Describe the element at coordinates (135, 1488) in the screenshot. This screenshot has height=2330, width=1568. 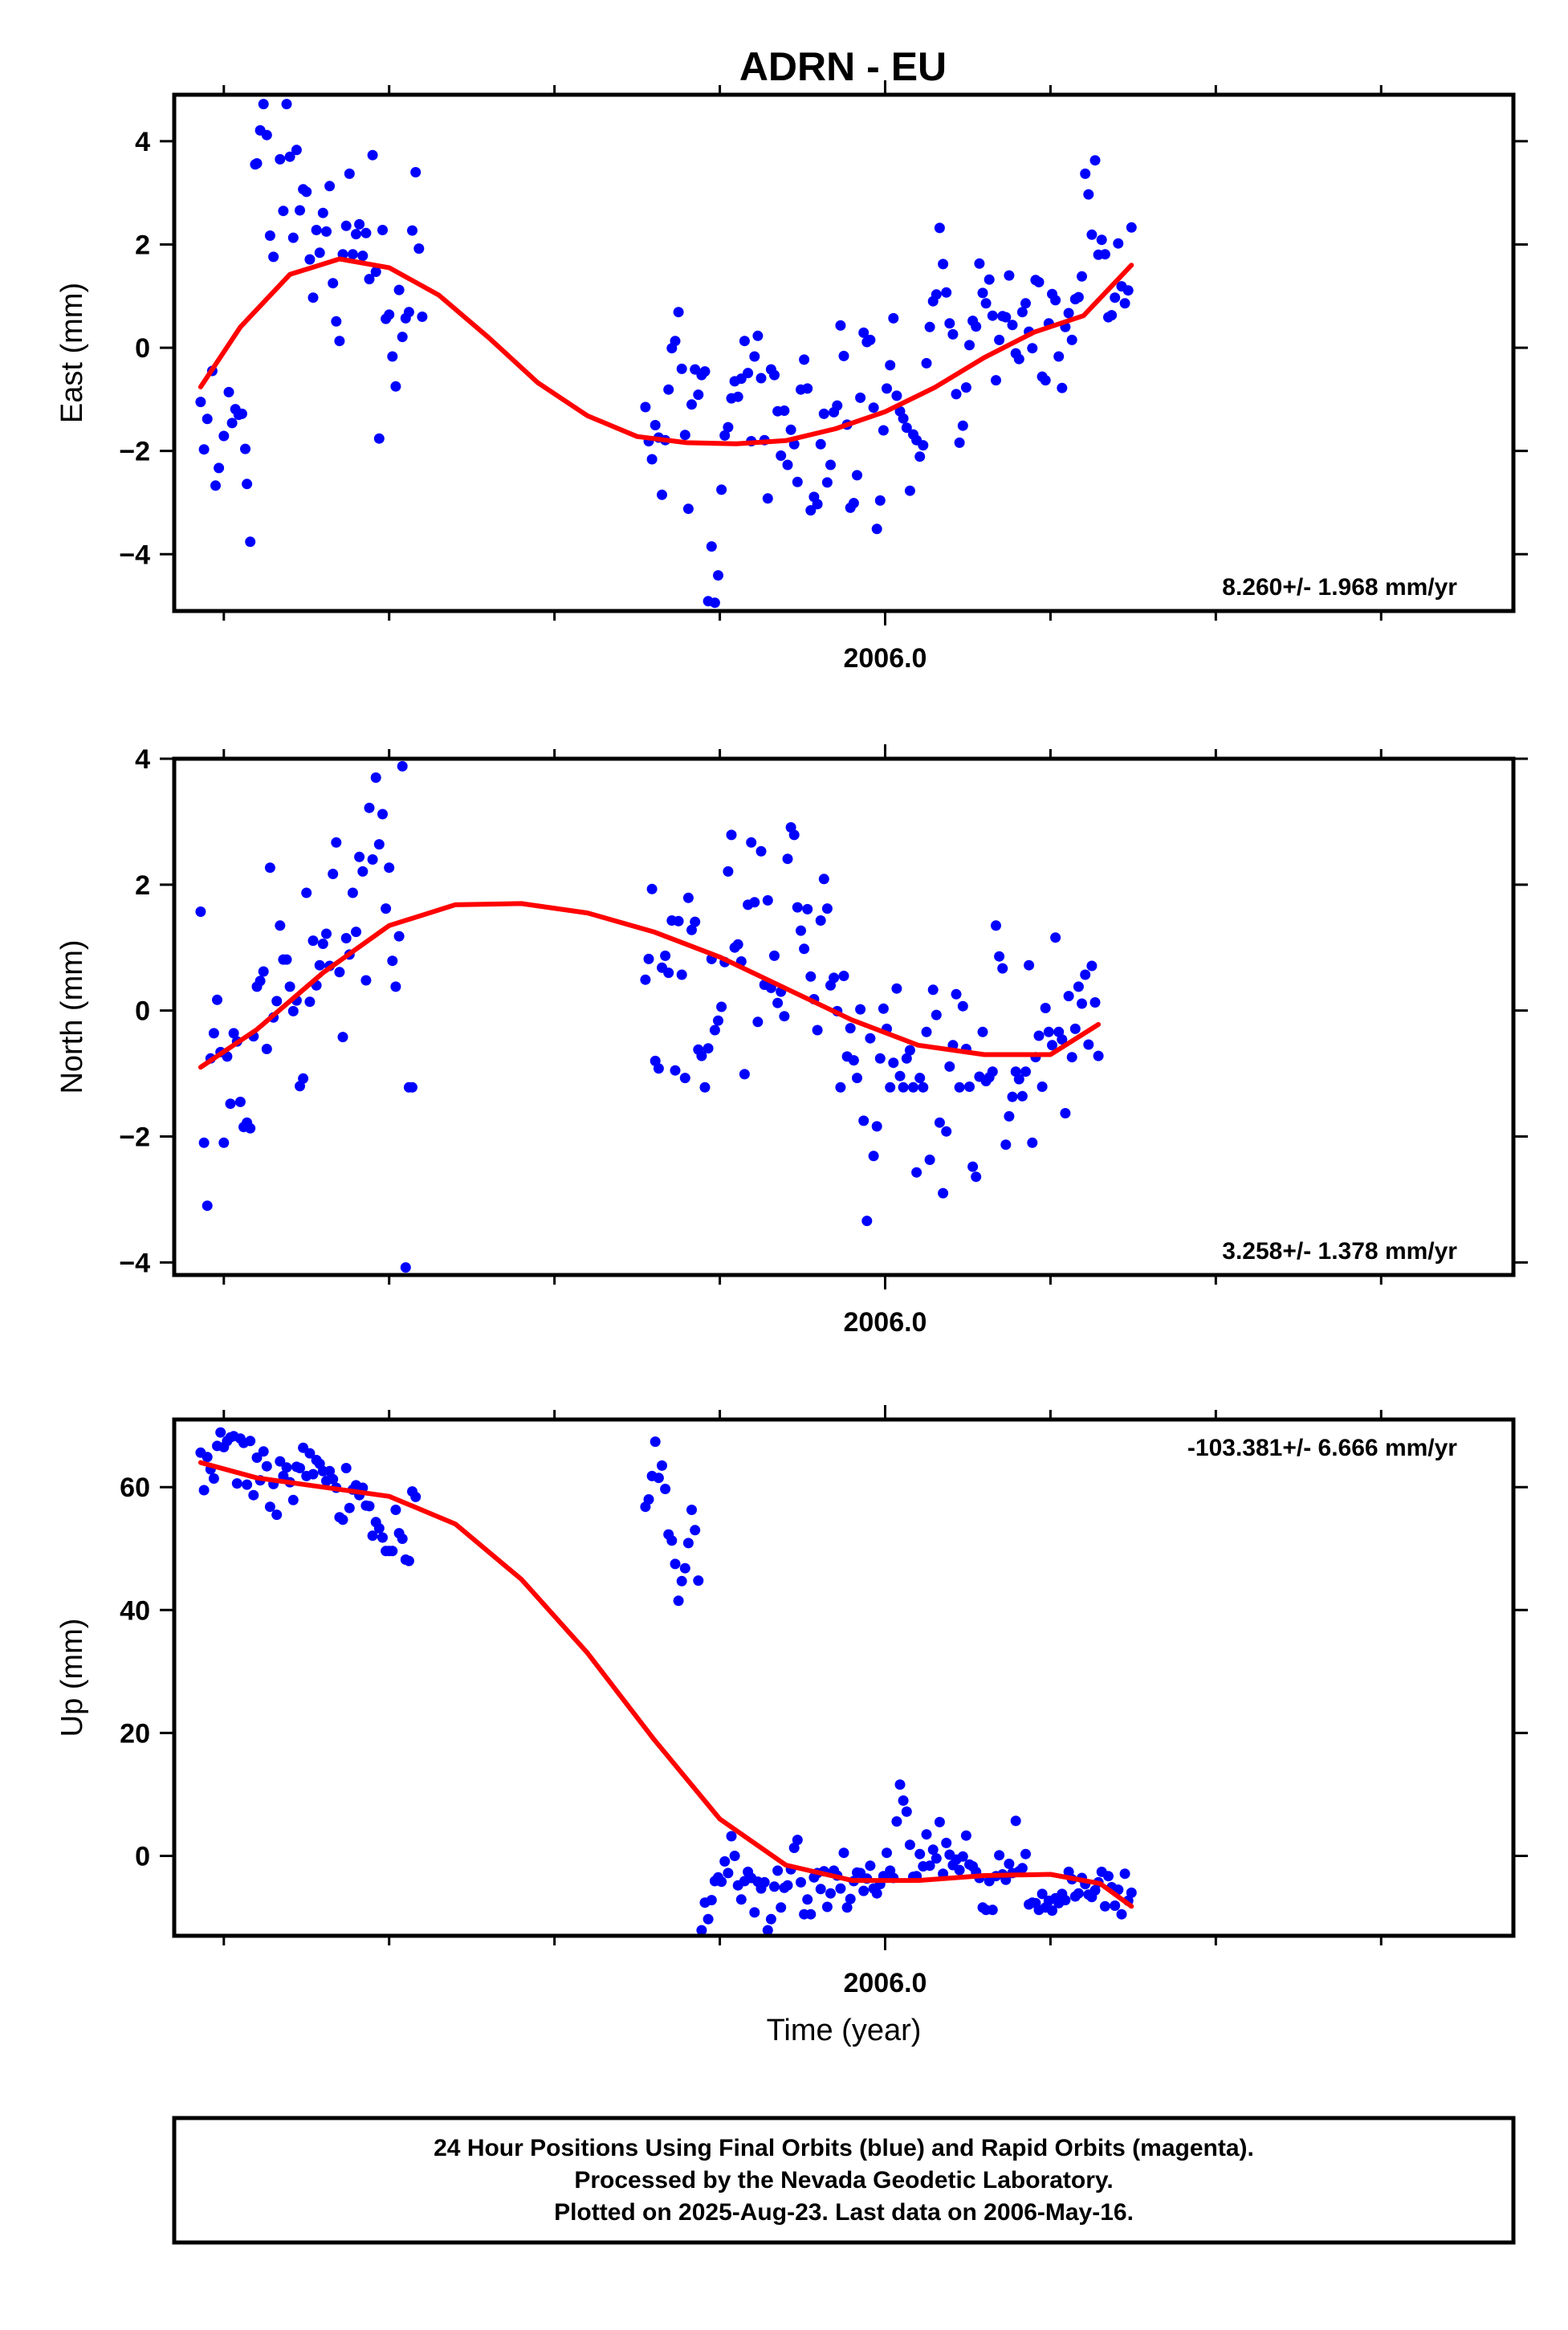
I see `y-tick-label: 60` at that location.